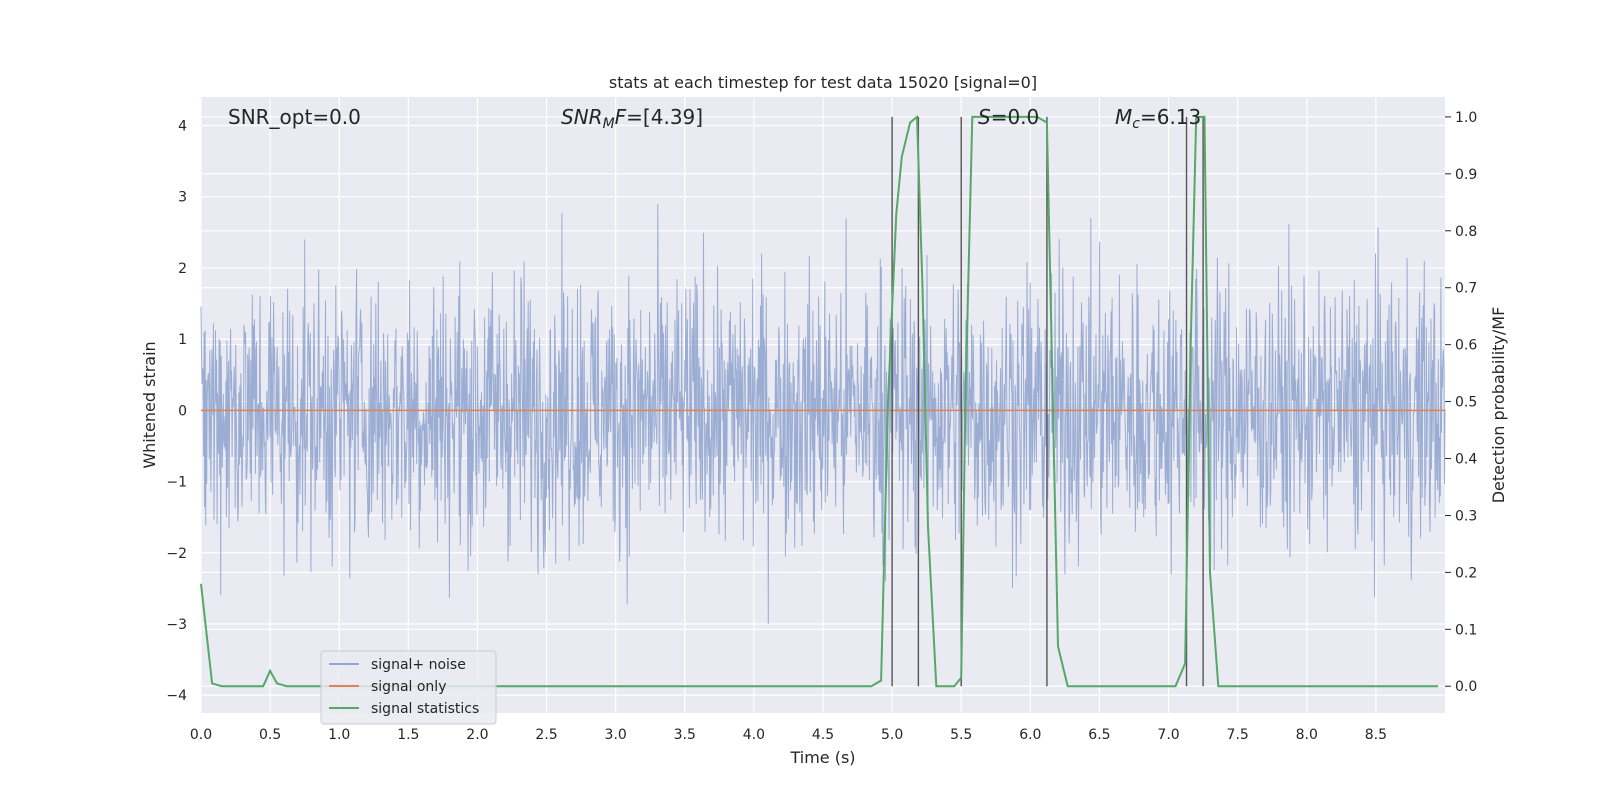 The height and width of the screenshot is (800, 1600). I want to click on annotation-s: S=0.0, so click(1008, 117).